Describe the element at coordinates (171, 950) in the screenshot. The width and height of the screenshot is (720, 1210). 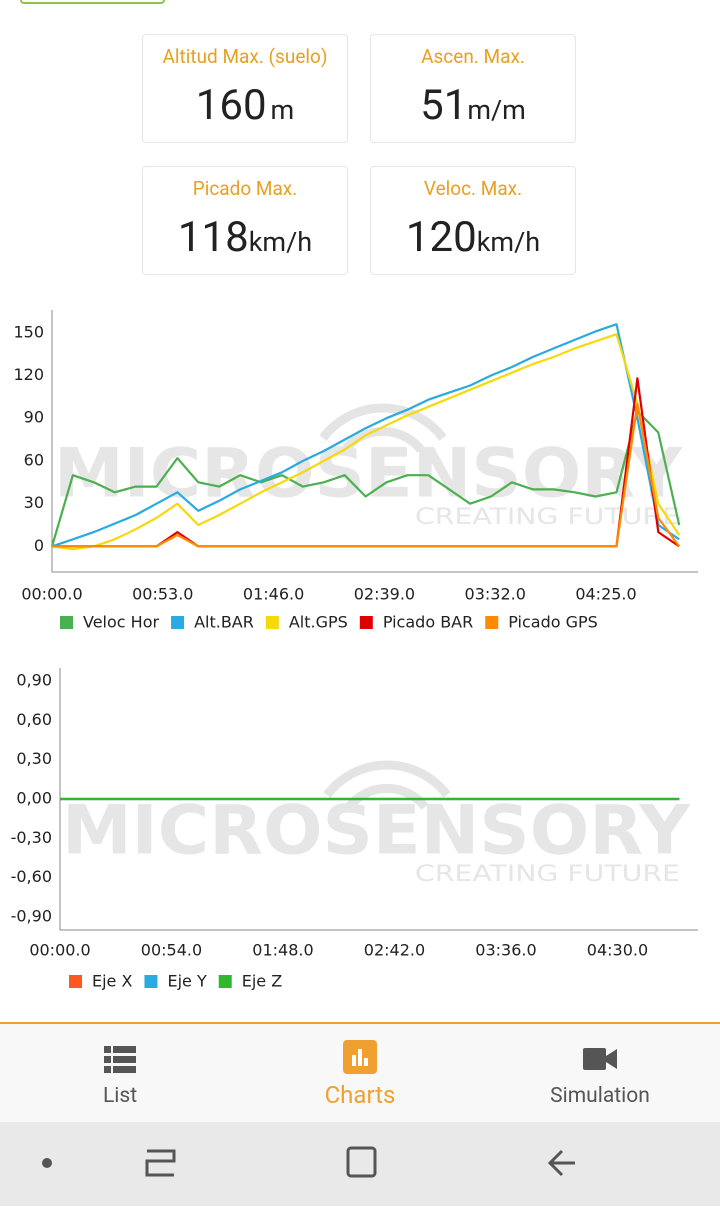
I see `x-tick-label: 00:54.0` at that location.